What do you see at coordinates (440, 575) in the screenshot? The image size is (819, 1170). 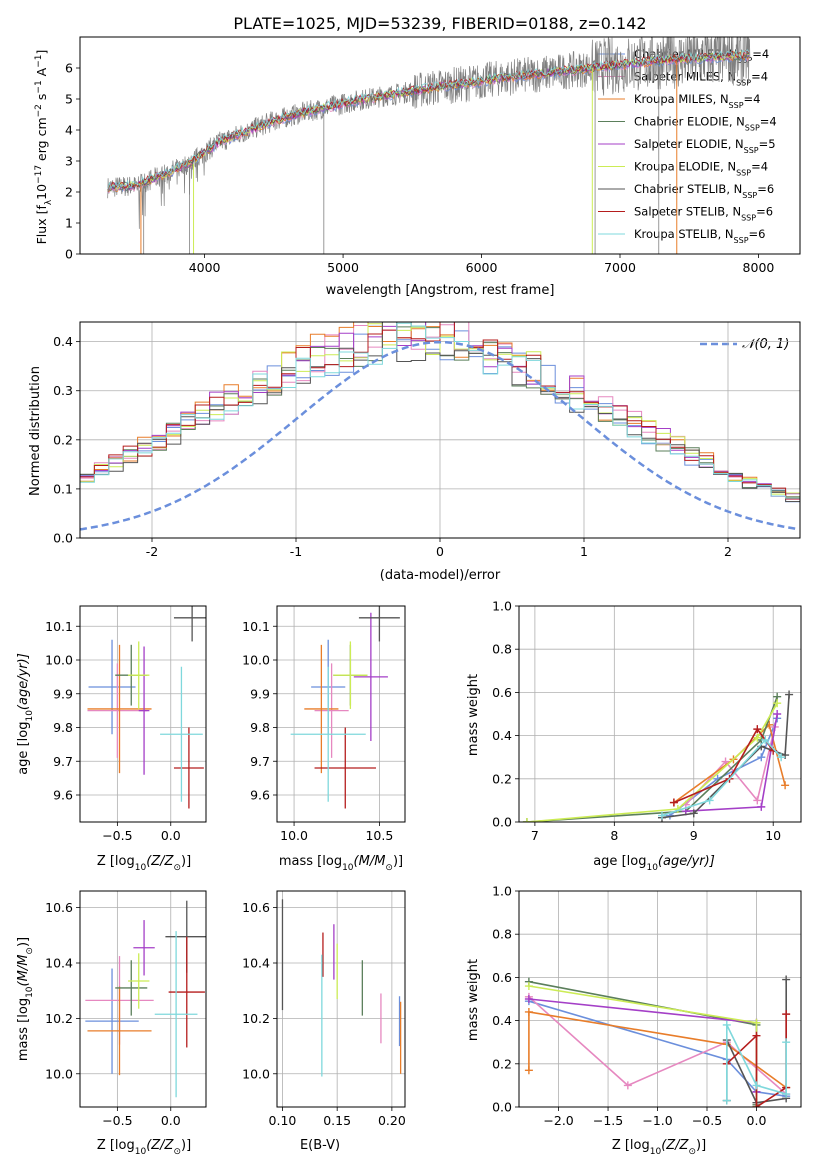 I see `residuals-xlabel: (data-model)/error` at bounding box center [440, 575].